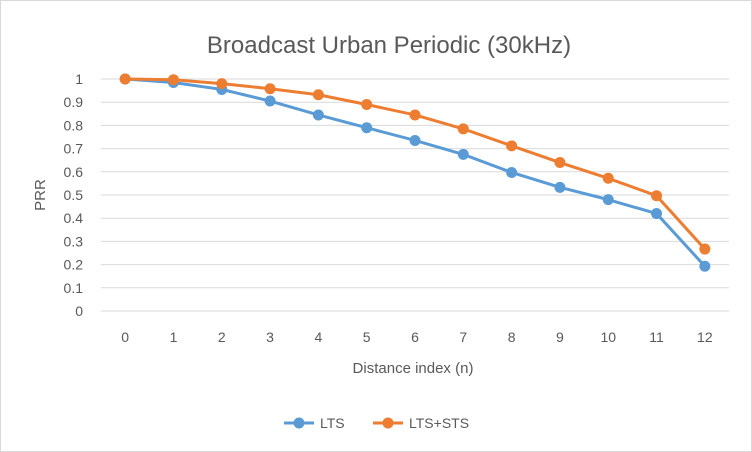  I want to click on x-tick-label: 6, so click(415, 337).